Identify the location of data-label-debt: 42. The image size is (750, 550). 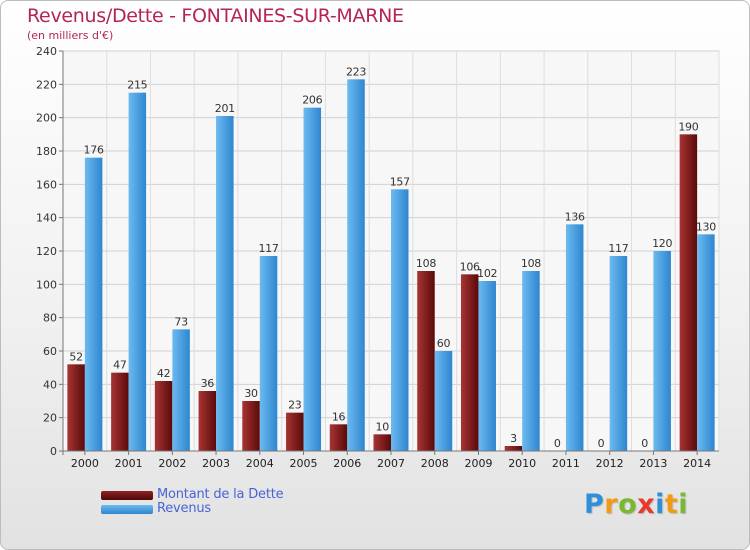
(163, 373).